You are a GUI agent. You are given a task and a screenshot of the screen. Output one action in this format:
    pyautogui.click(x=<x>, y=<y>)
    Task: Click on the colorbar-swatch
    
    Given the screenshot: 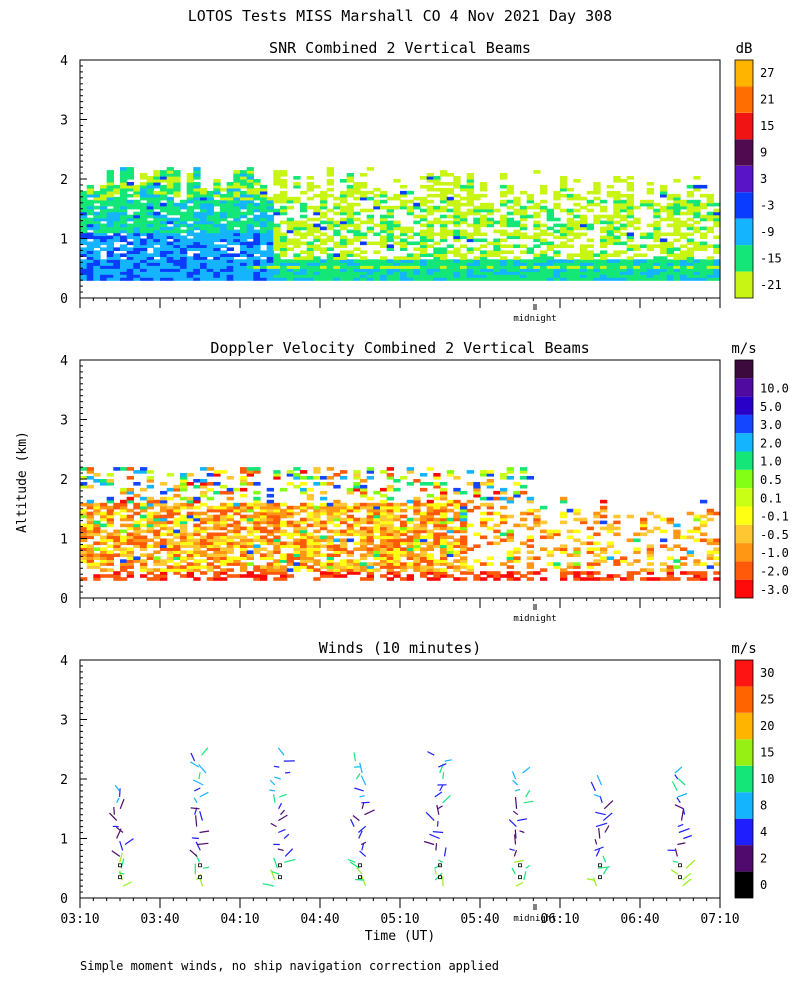 What is the action you would take?
    pyautogui.click(x=744, y=726)
    